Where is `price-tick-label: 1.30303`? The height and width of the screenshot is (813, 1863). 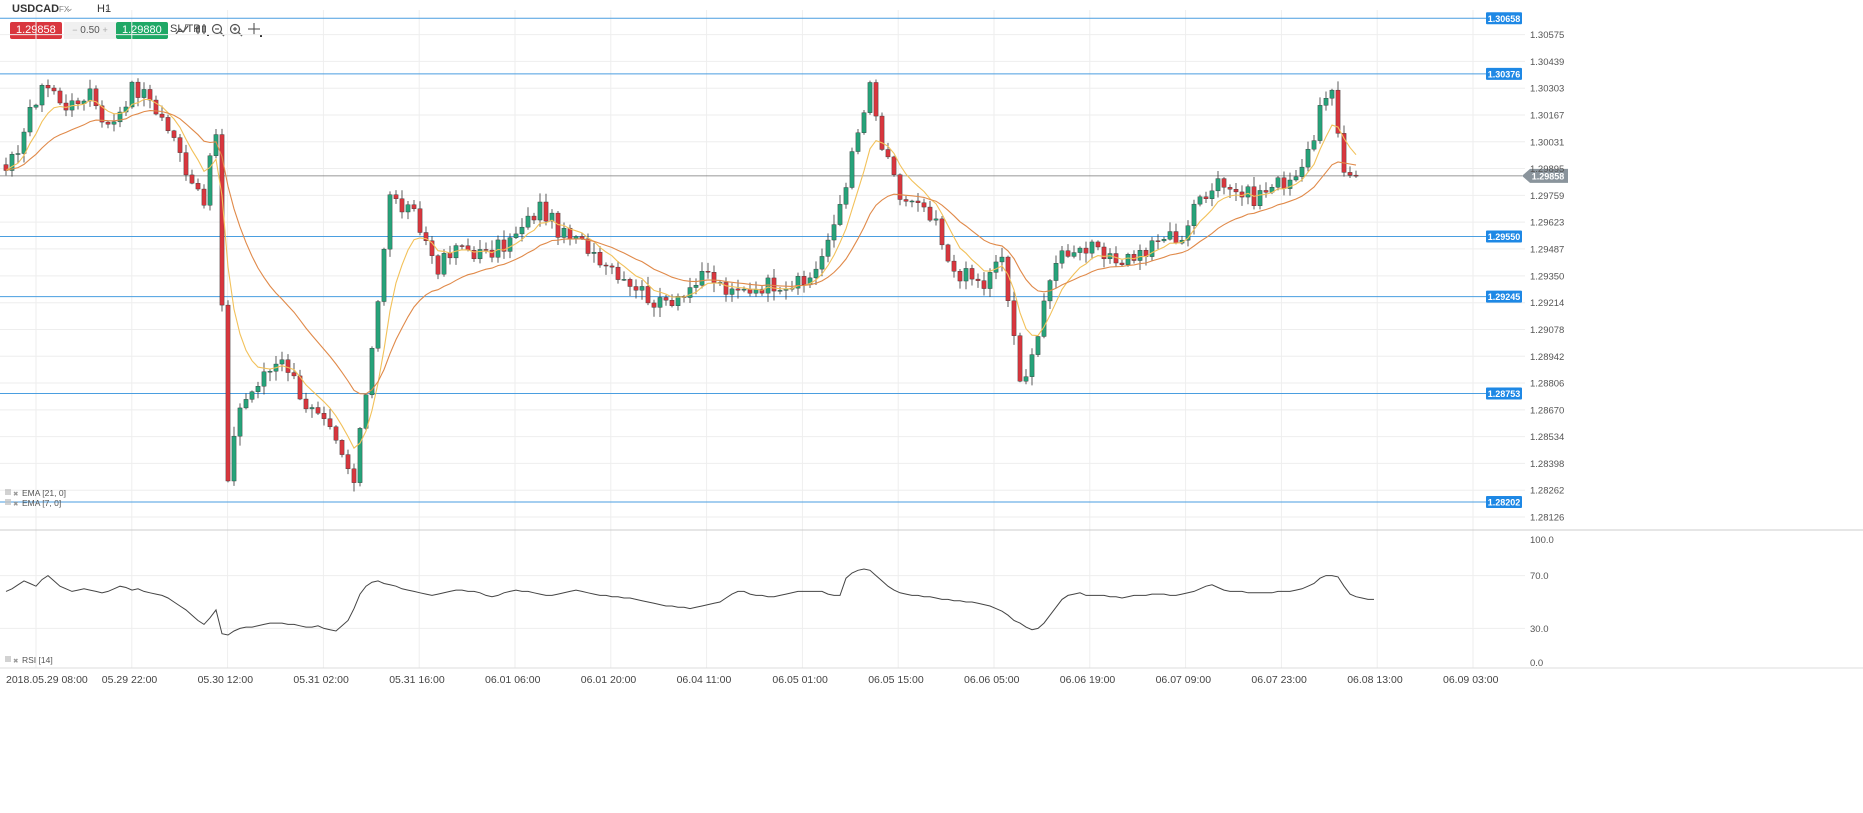 price-tick-label: 1.30303 is located at coordinates (1547, 89).